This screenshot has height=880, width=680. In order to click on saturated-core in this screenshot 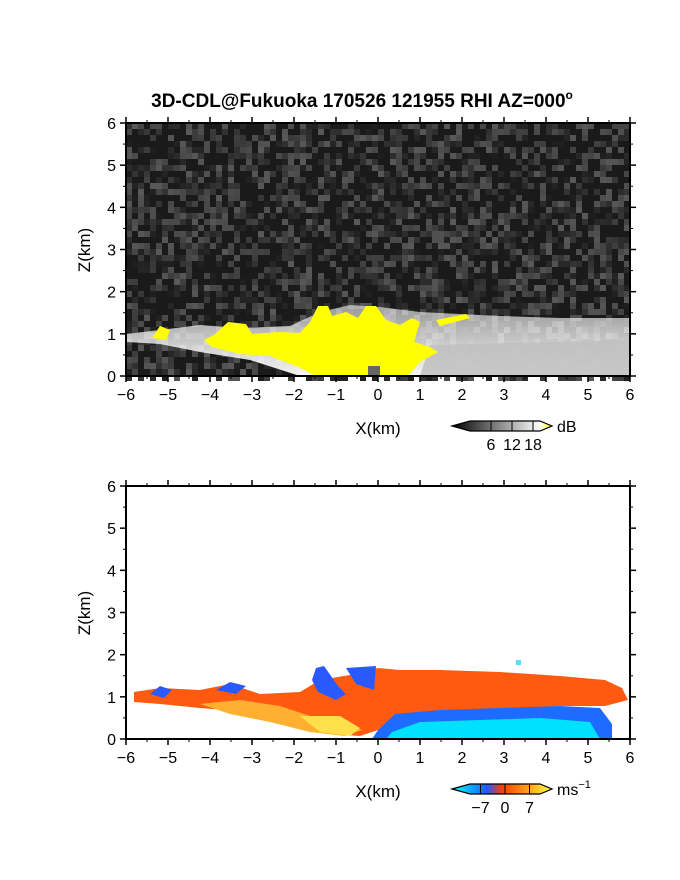, I will do `click(321, 341)`.